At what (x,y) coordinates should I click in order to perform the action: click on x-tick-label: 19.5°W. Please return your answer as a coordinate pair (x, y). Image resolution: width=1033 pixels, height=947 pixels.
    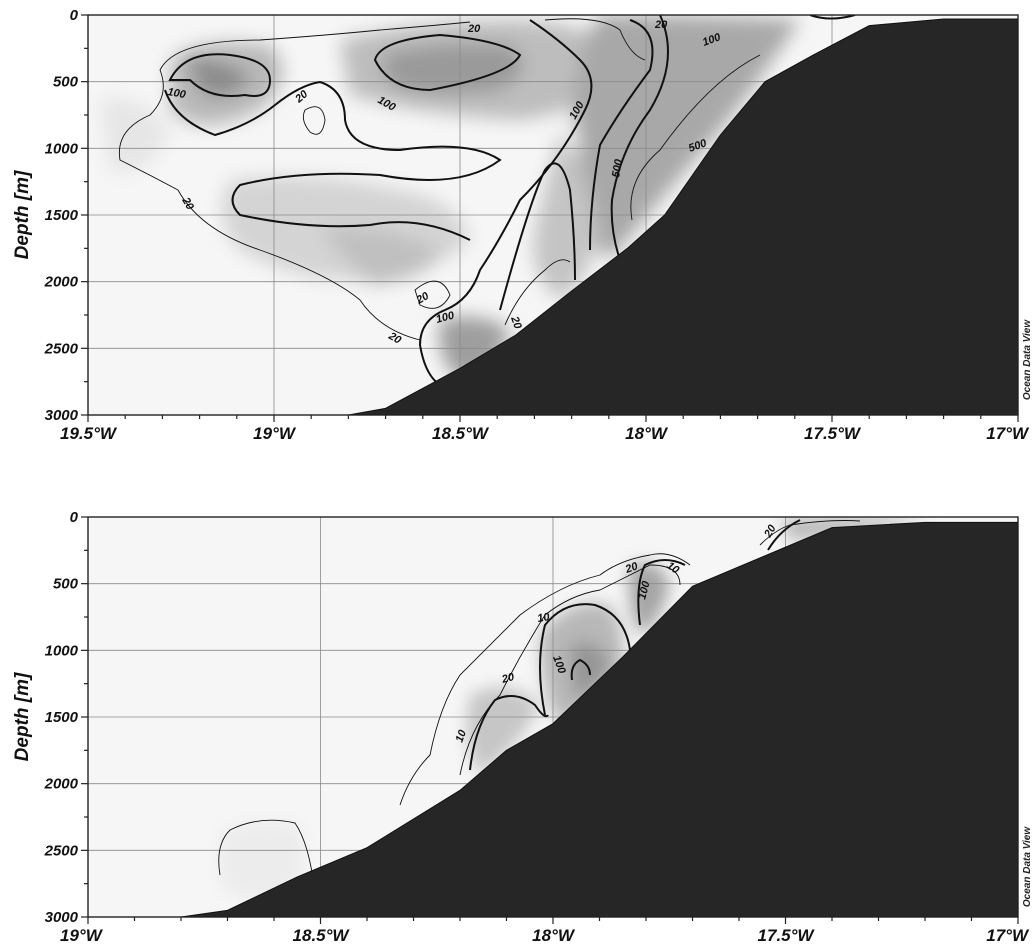
    Looking at the image, I should click on (89, 432).